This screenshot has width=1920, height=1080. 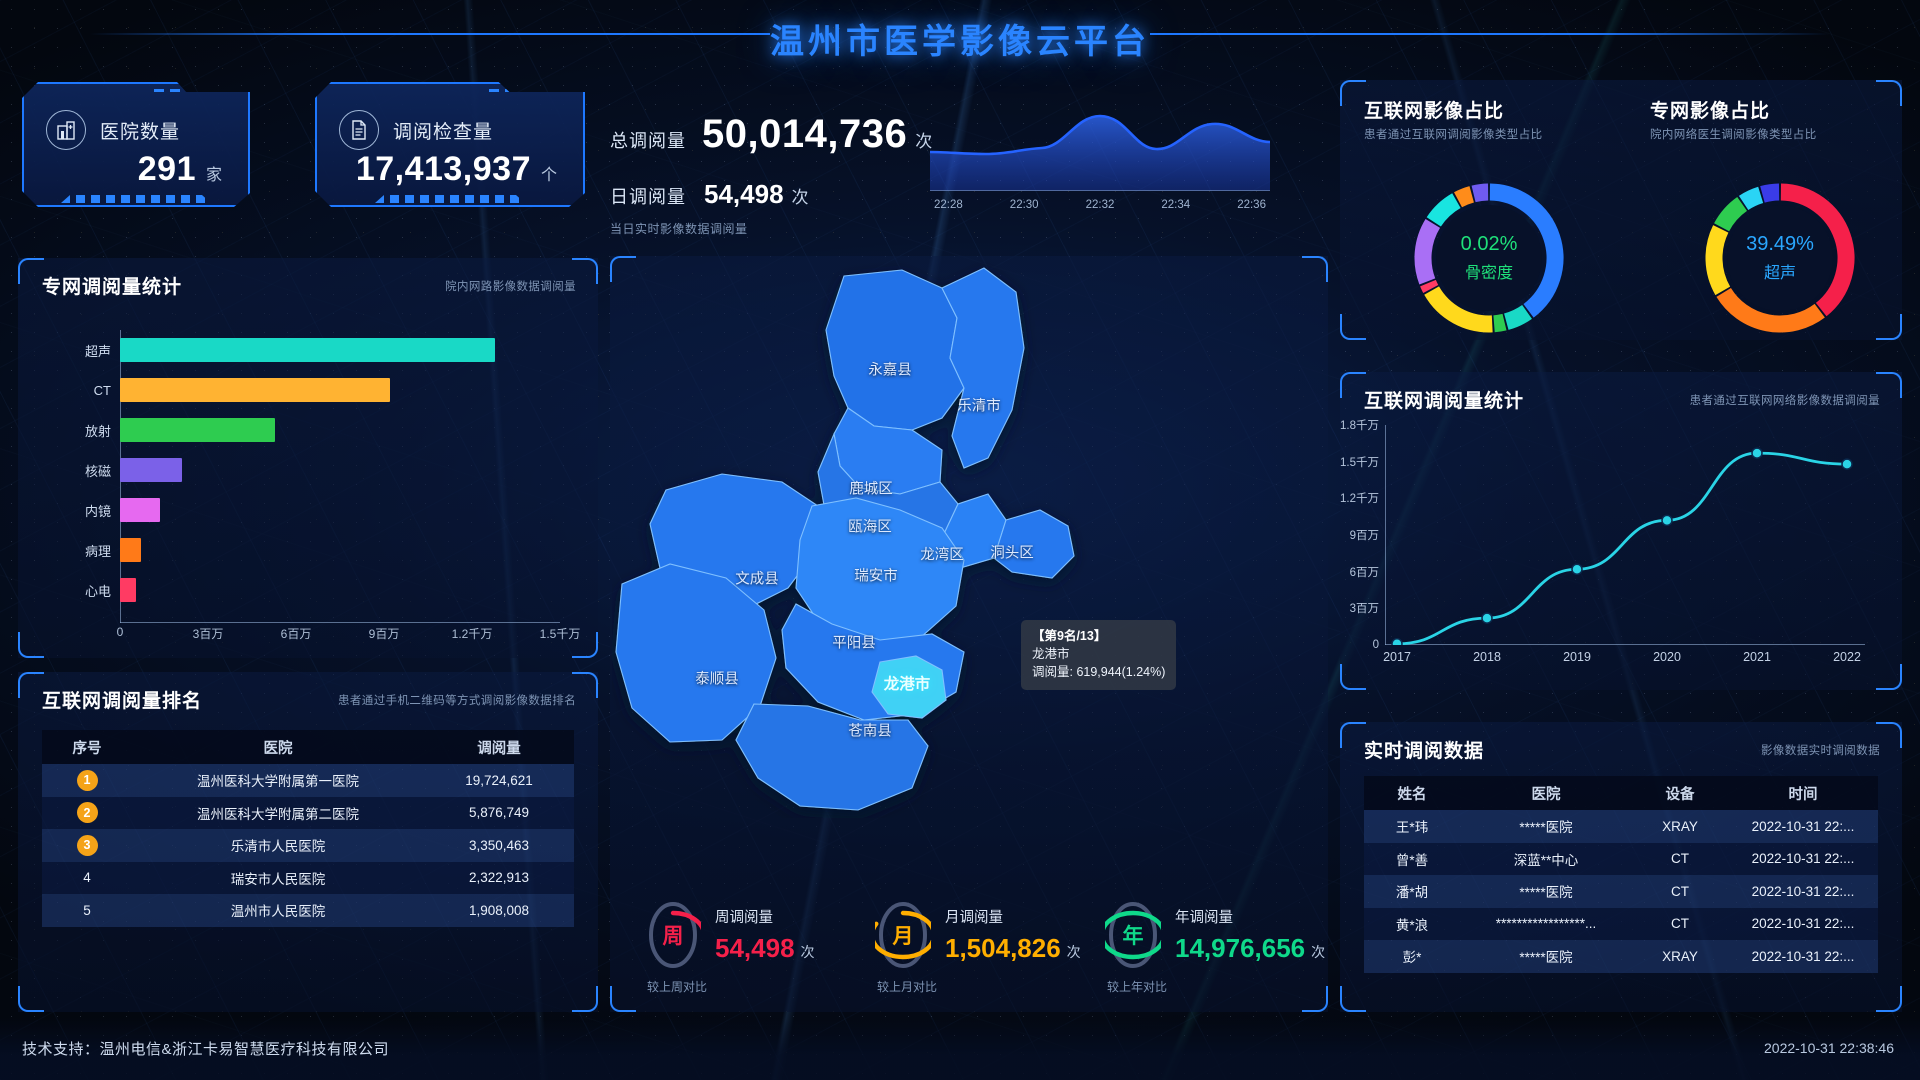 I want to click on line-chart-x-tick: 2021, so click(x=1757, y=657).